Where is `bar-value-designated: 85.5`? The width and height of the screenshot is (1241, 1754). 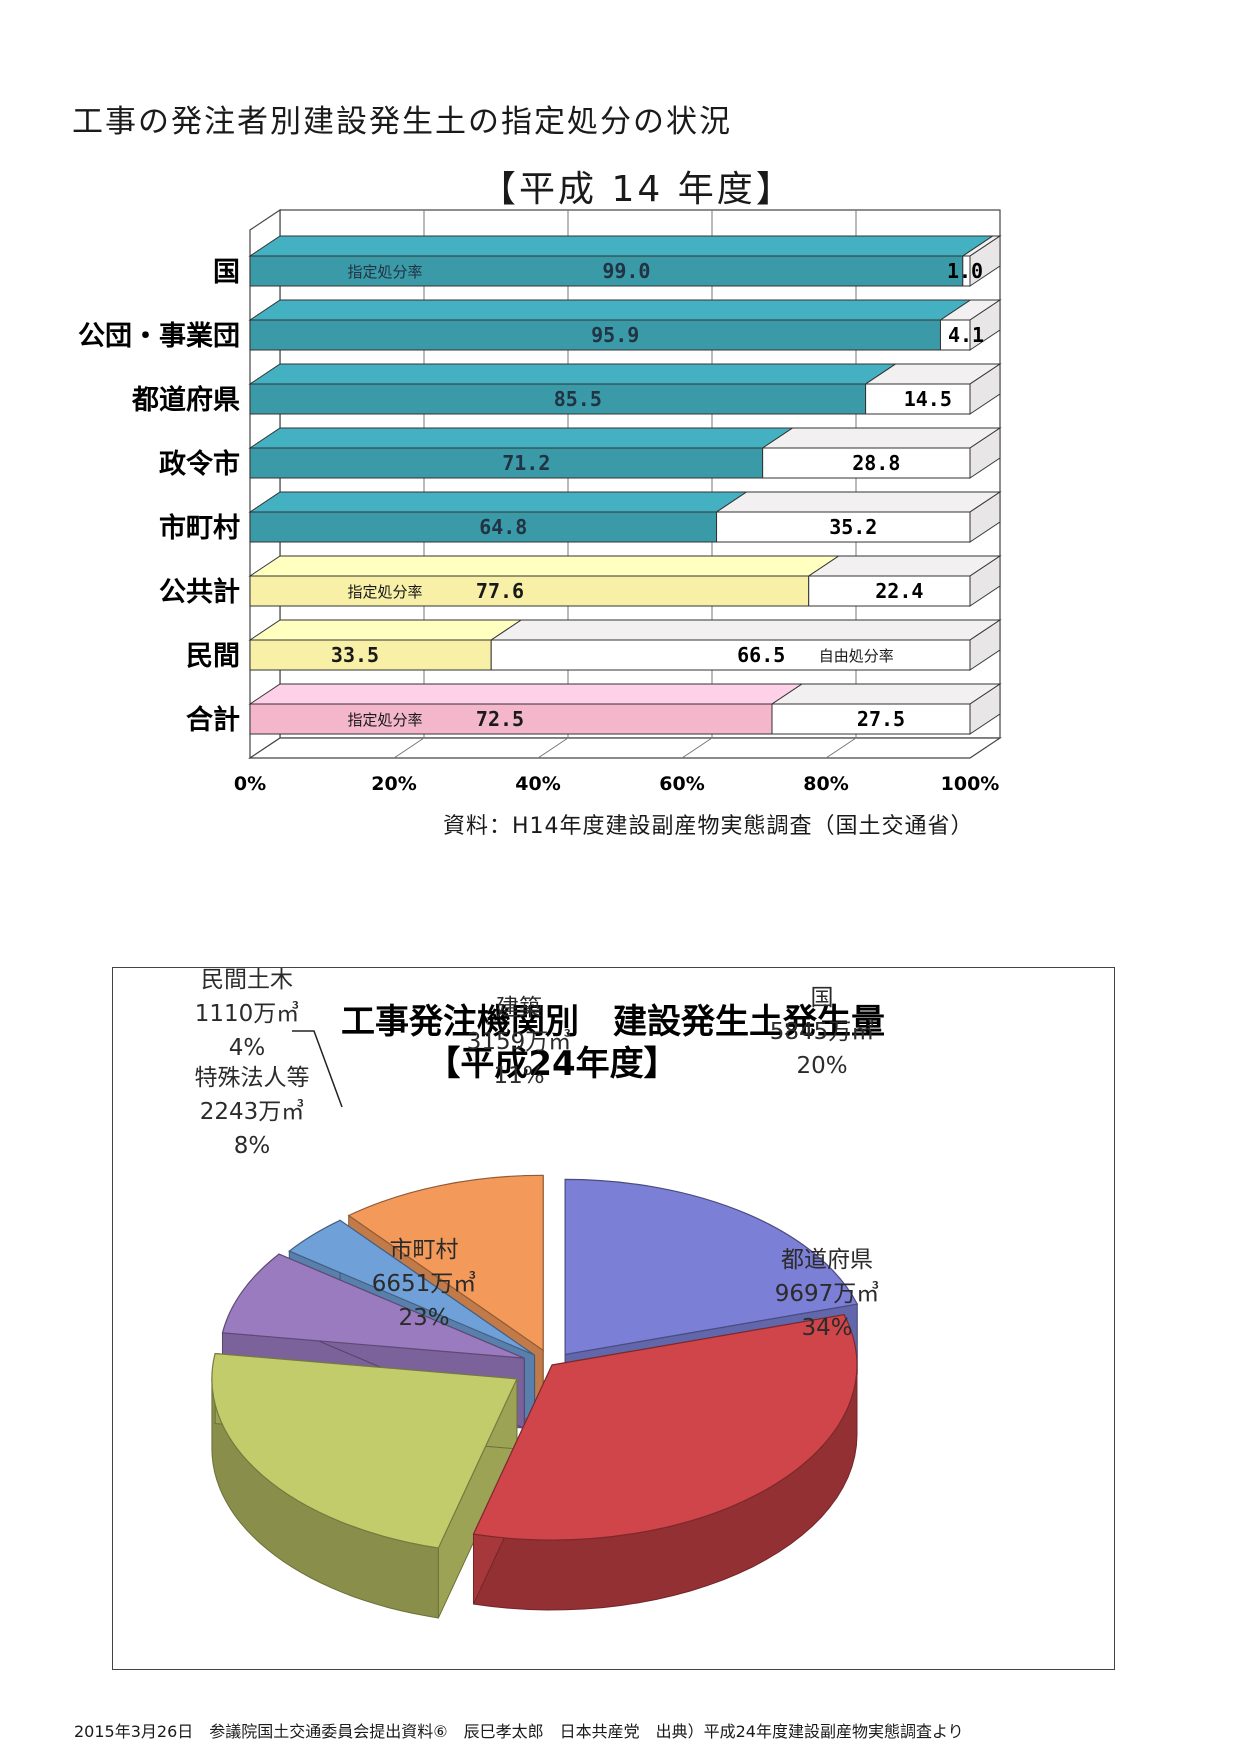
bar-value-designated: 85.5 is located at coordinates (578, 399).